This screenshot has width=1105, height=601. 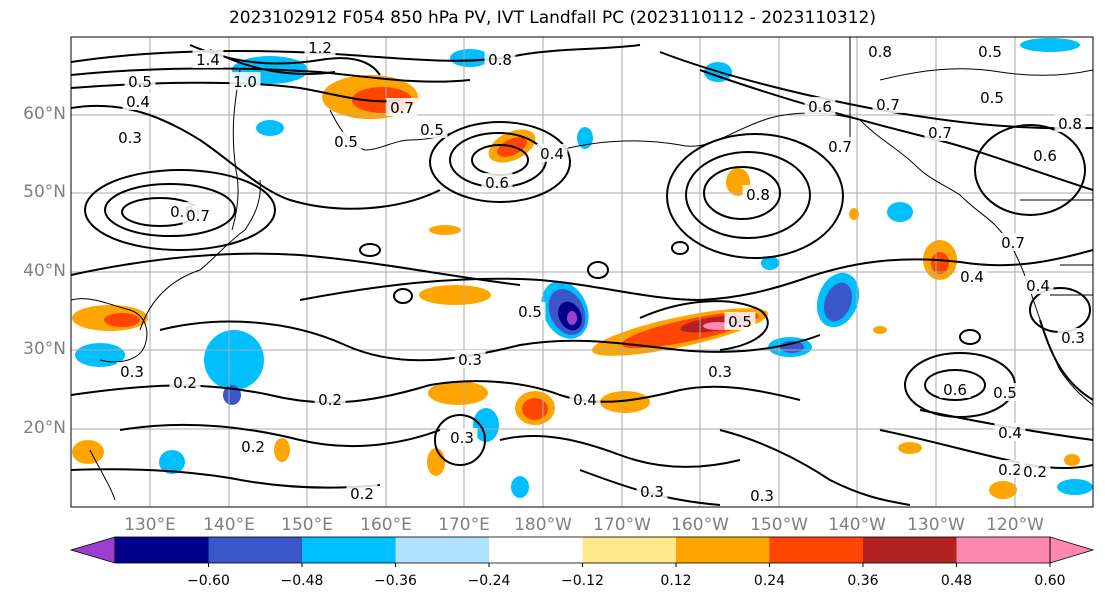 What do you see at coordinates (464, 525) in the screenshot?
I see `lon-label: 170°E` at bounding box center [464, 525].